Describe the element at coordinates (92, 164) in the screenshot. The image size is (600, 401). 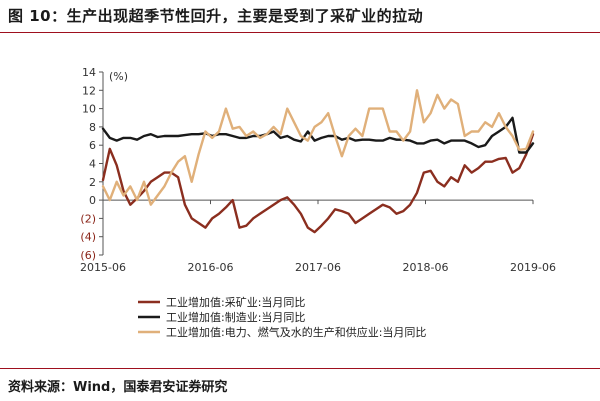
I see `y-tick-label: 4` at that location.